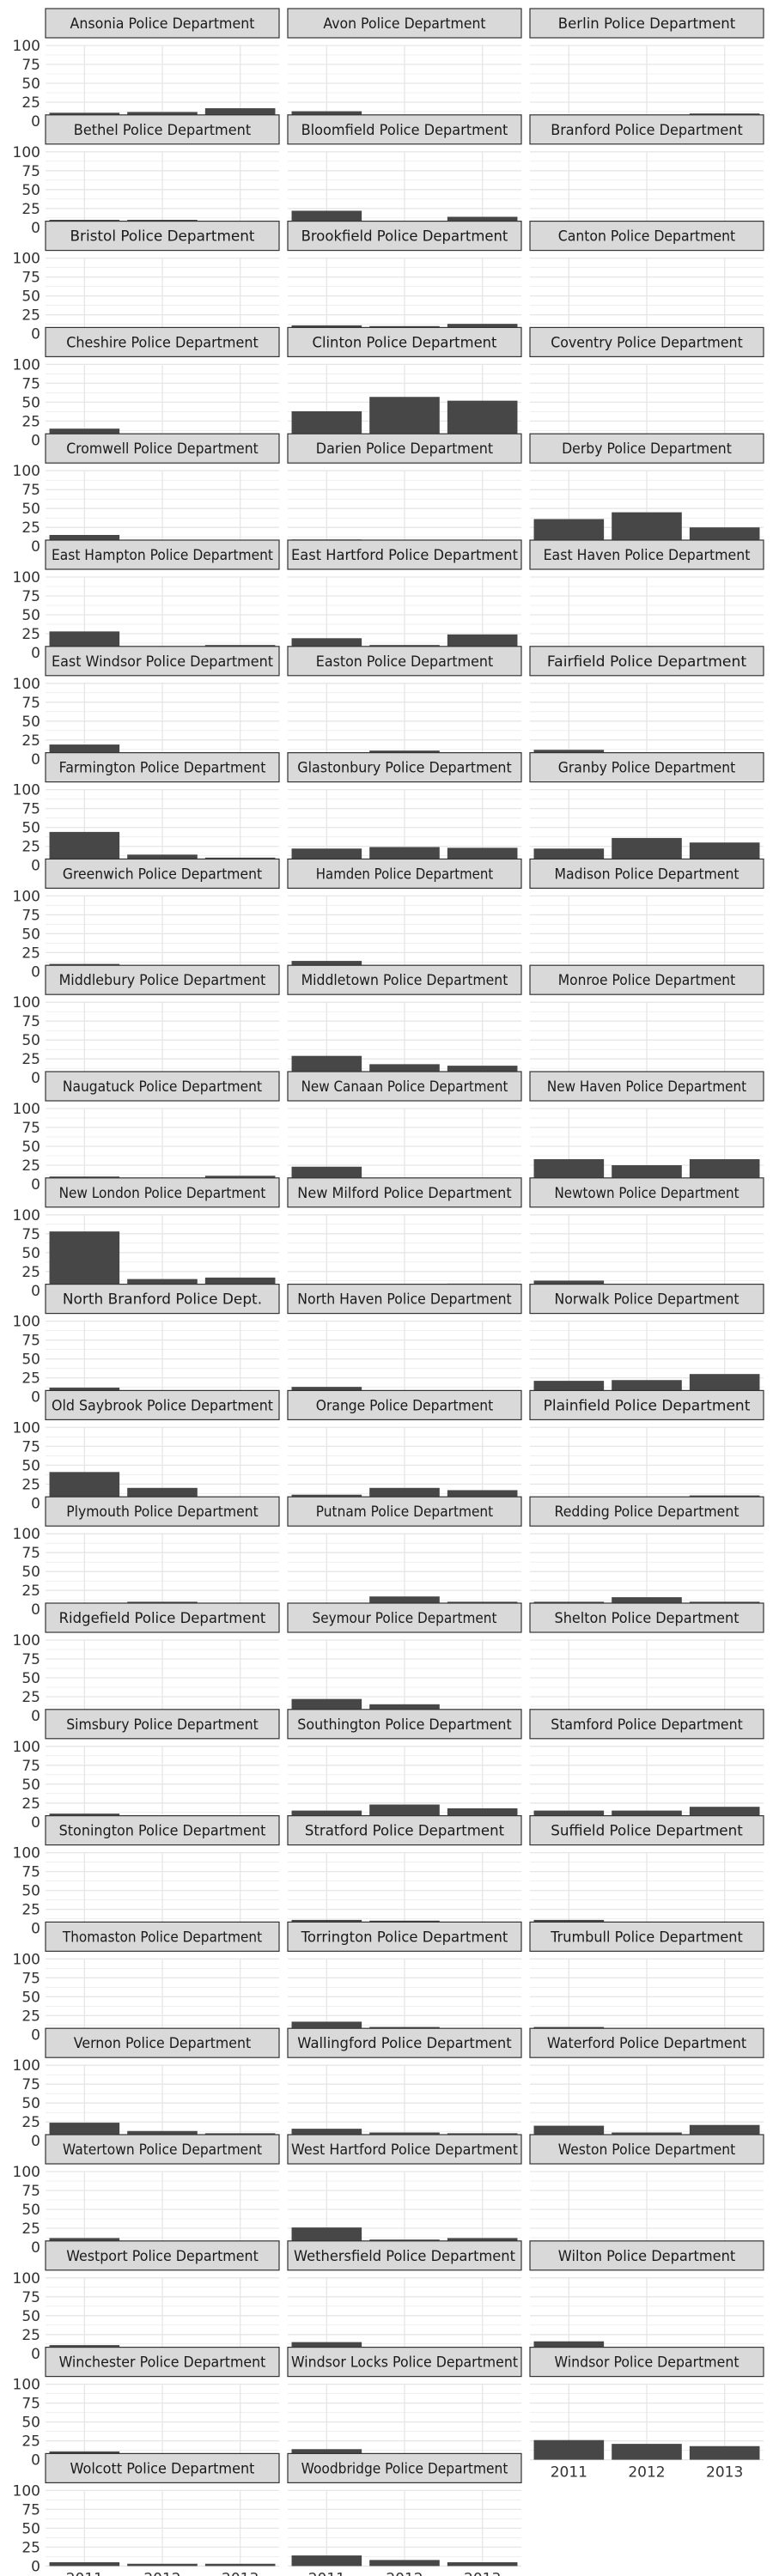 The width and height of the screenshot is (773, 2576). Describe the element at coordinates (646, 808) in the screenshot. I see `facet-panel: Granby Police Department` at that location.